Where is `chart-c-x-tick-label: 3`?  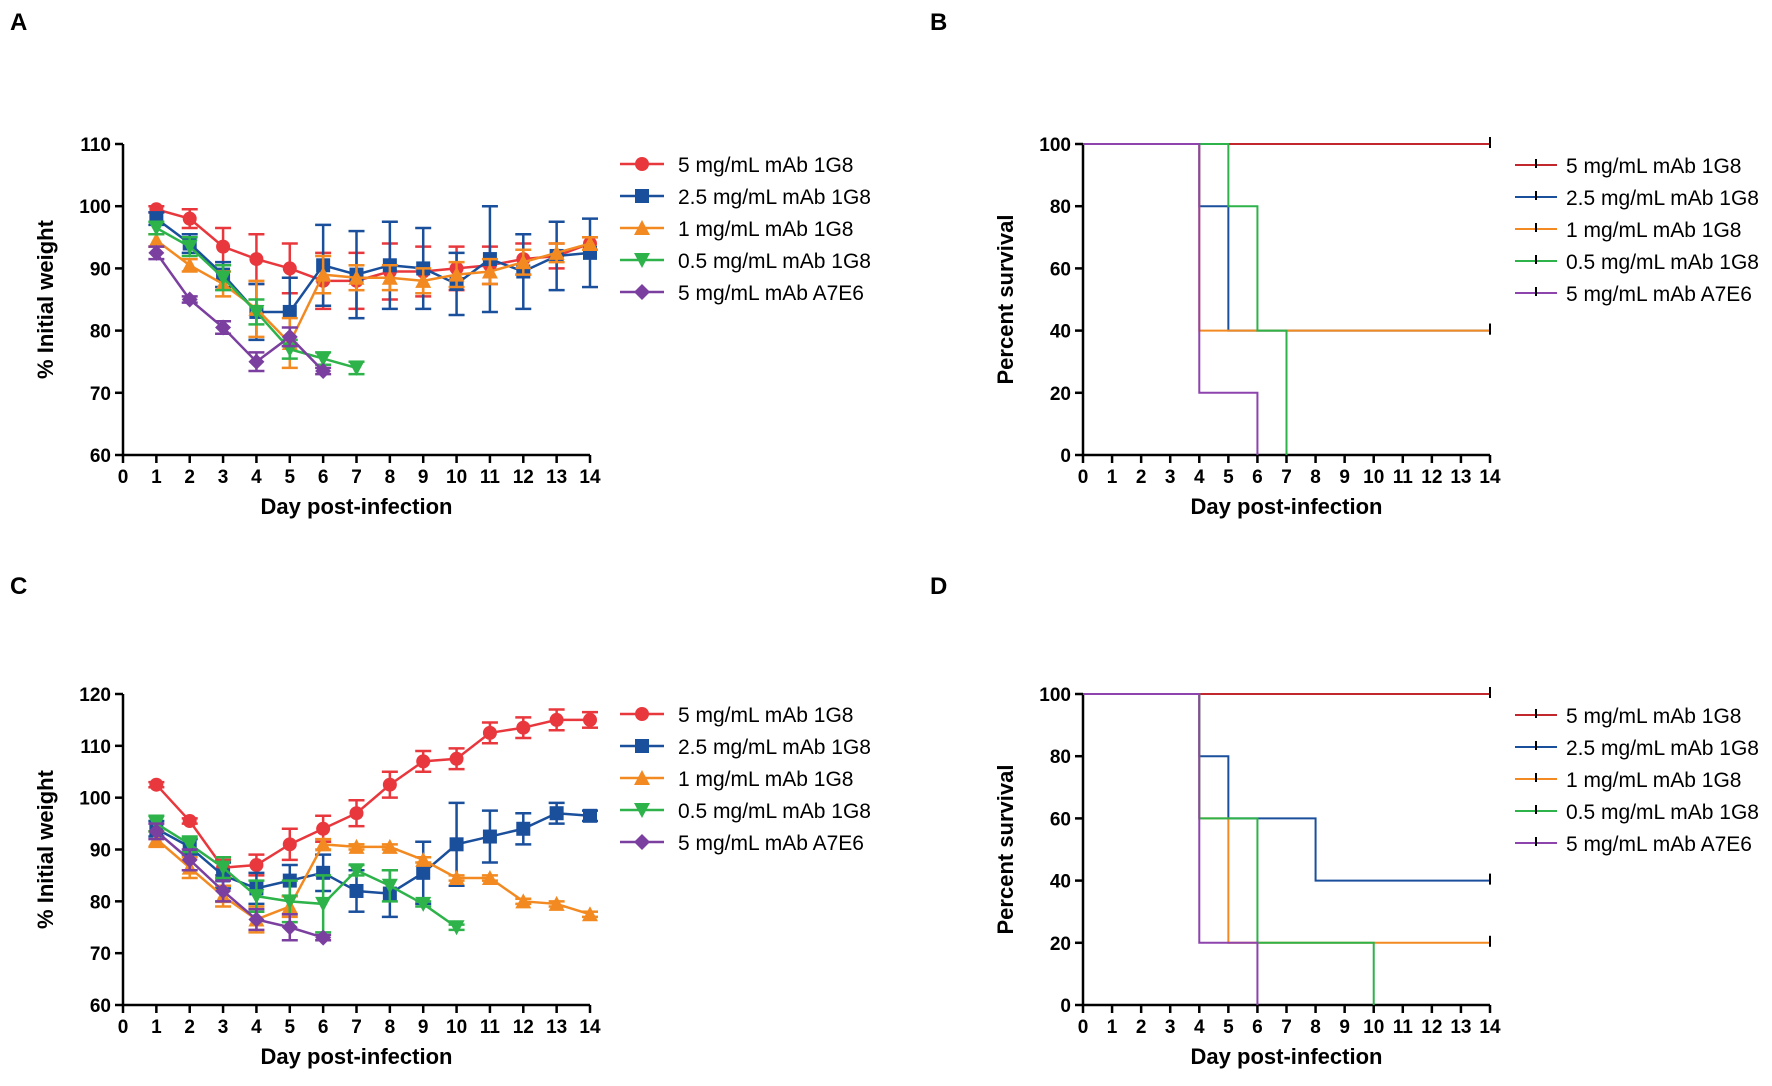
chart-c-x-tick-label: 3 is located at coordinates (223, 1027).